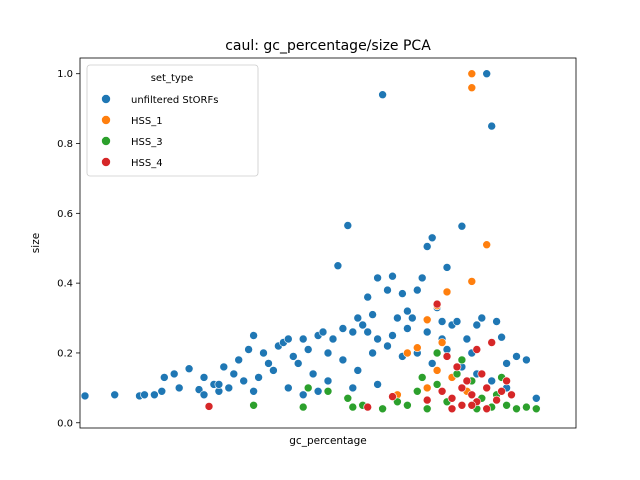 This screenshot has width=640, height=480. What do you see at coordinates (172, 78) in the screenshot?
I see `legend-title: set_type` at bounding box center [172, 78].